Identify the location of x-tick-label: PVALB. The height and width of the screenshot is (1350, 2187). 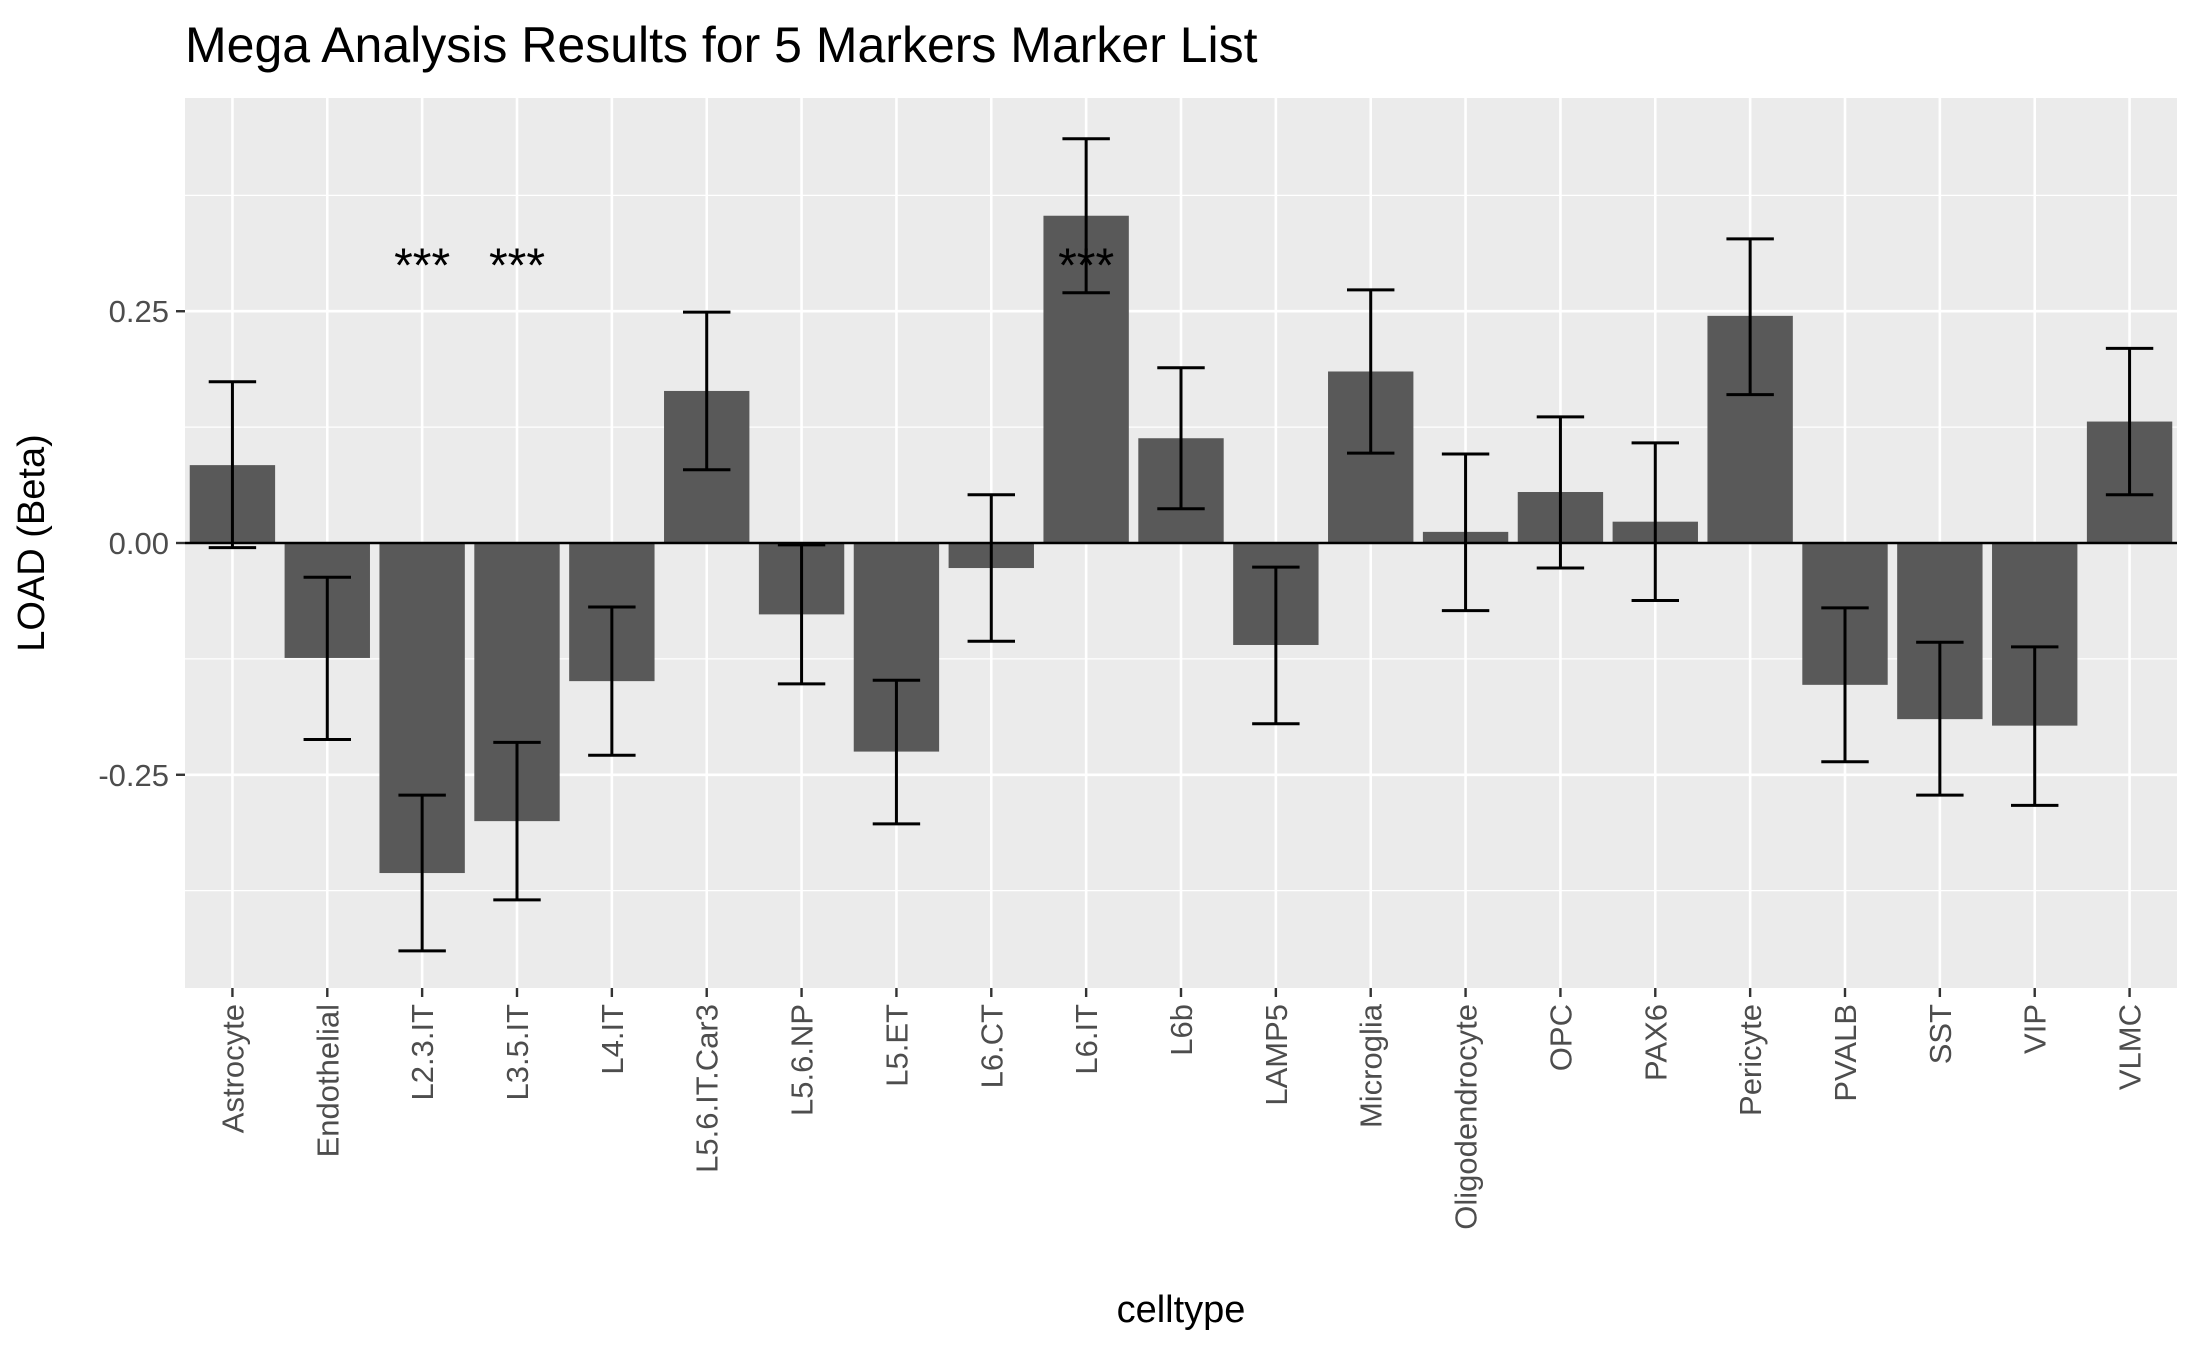
(1845, 1053).